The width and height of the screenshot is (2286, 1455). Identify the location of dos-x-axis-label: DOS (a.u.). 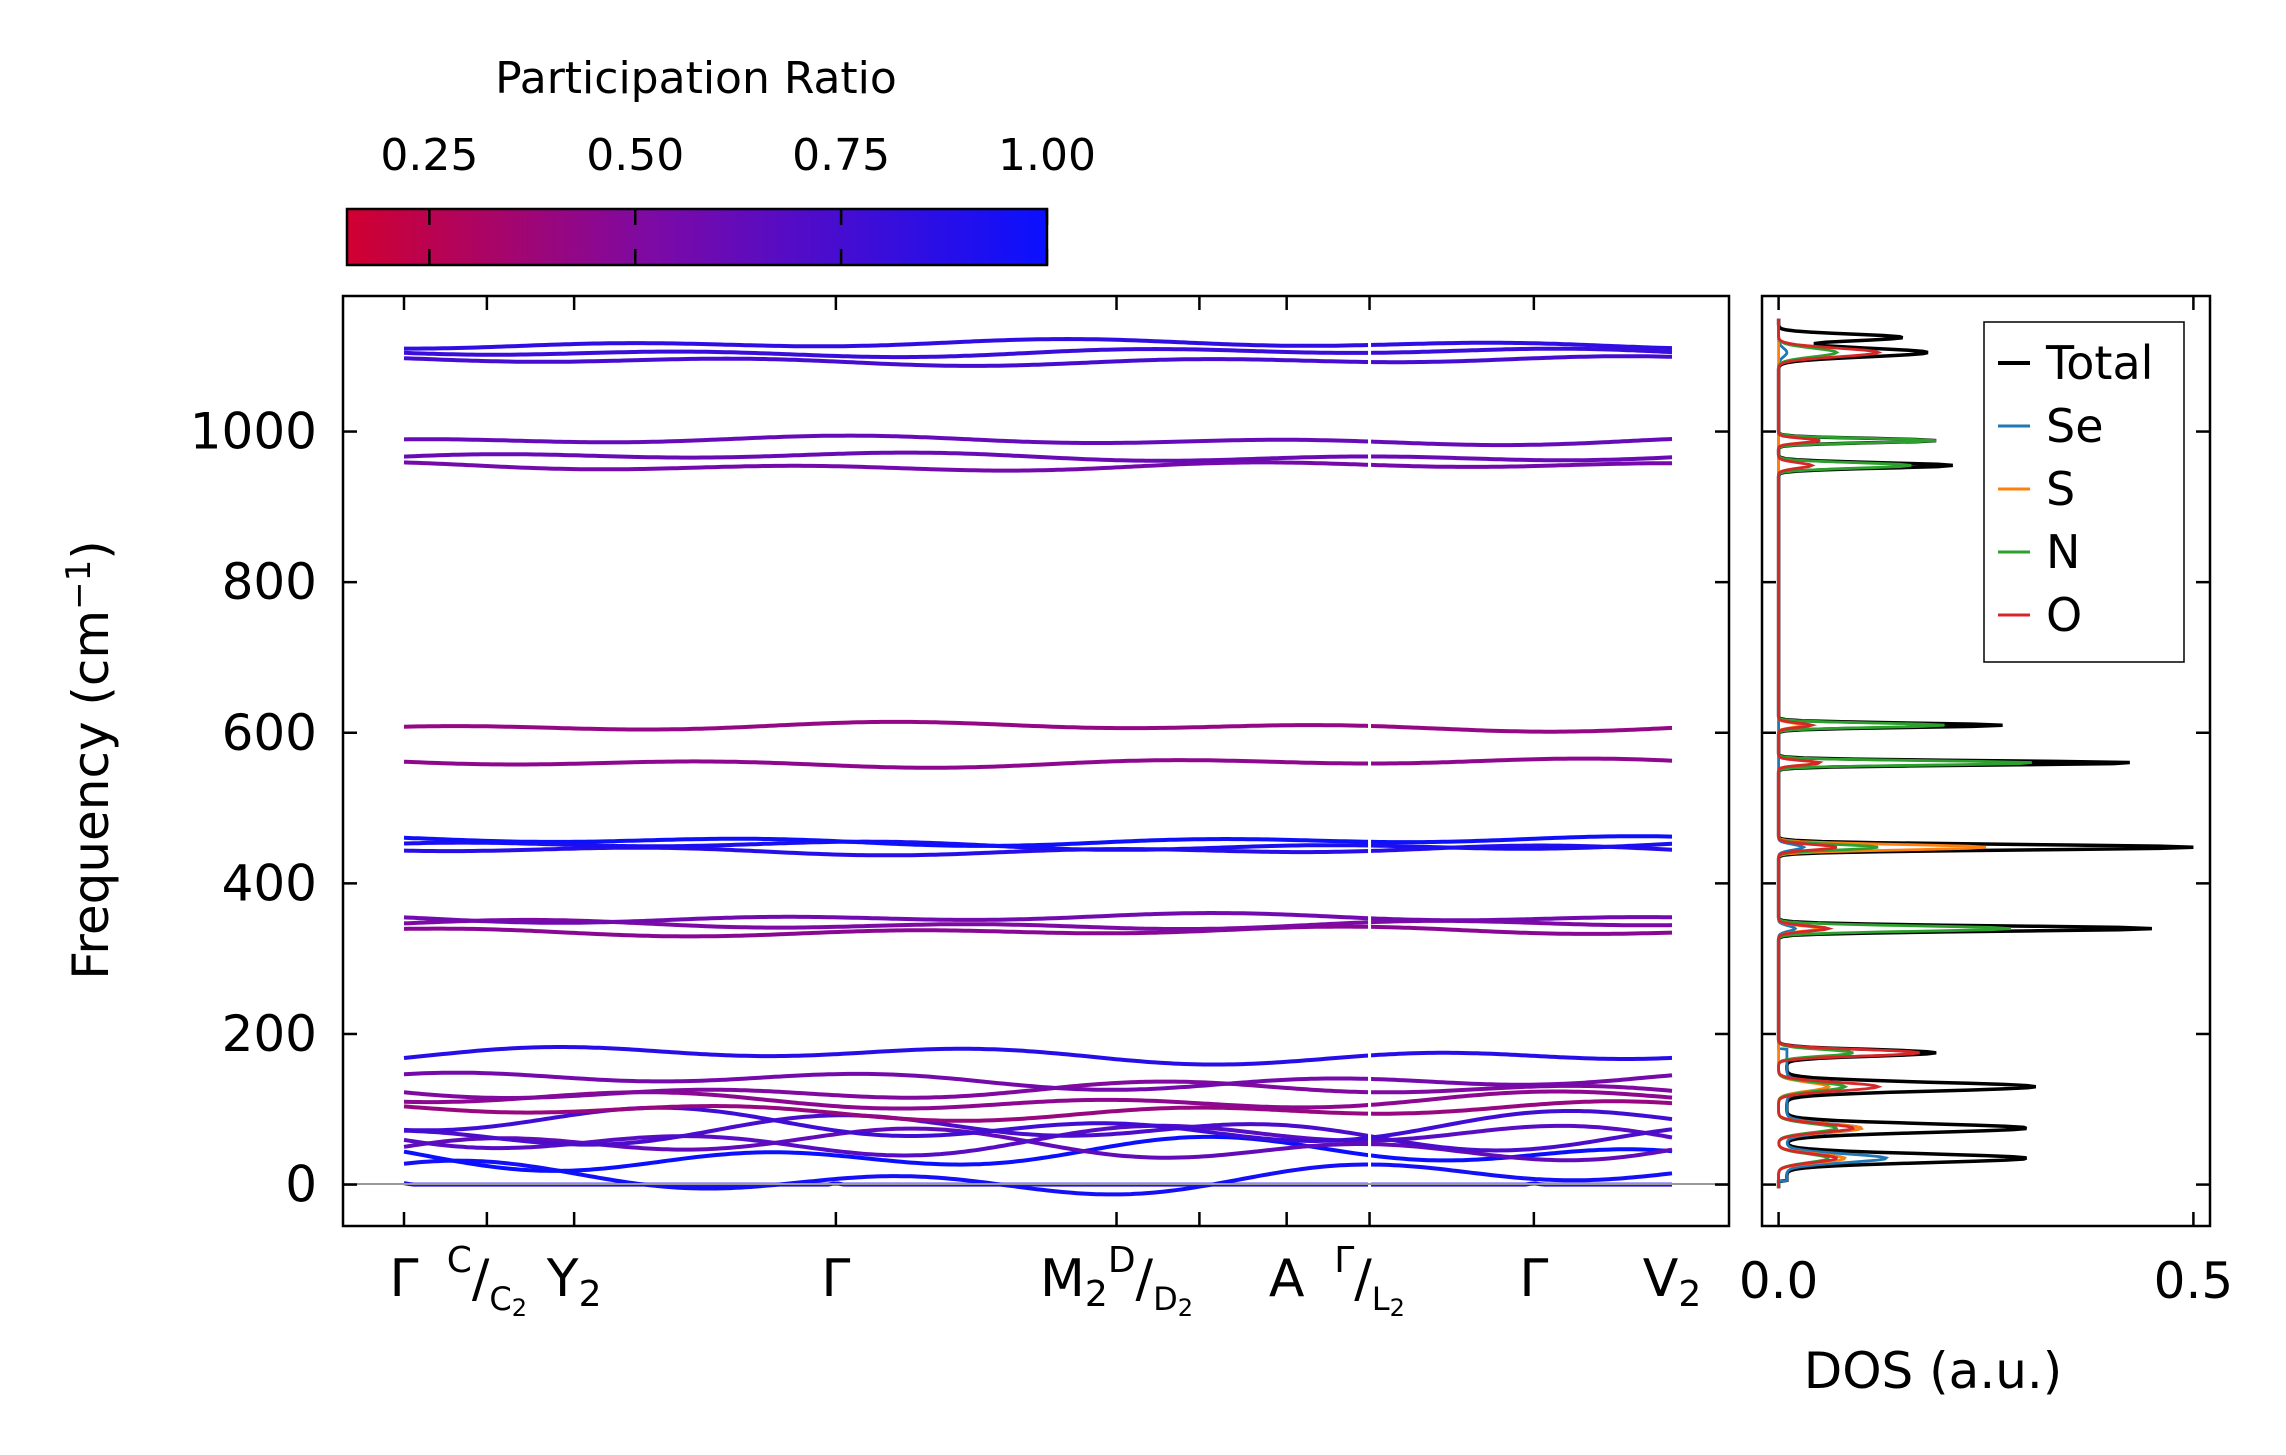
(1933, 1371).